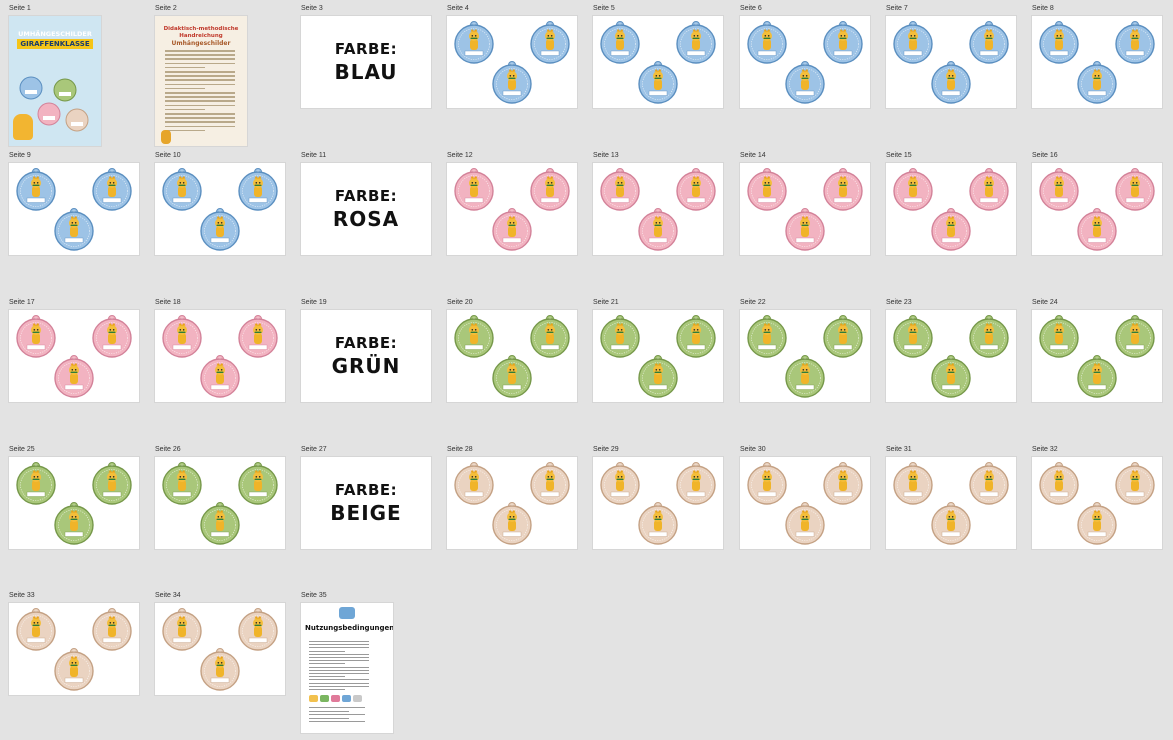 The height and width of the screenshot is (740, 1173). Describe the element at coordinates (366, 503) in the screenshot. I see `page-thumbnail: FARBE: BEIGE` at that location.